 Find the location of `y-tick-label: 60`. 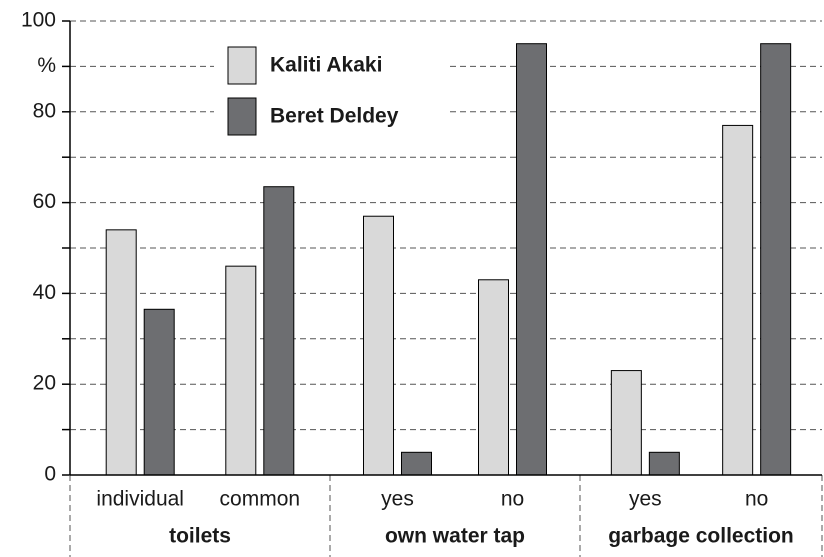

y-tick-label: 60 is located at coordinates (44, 201).